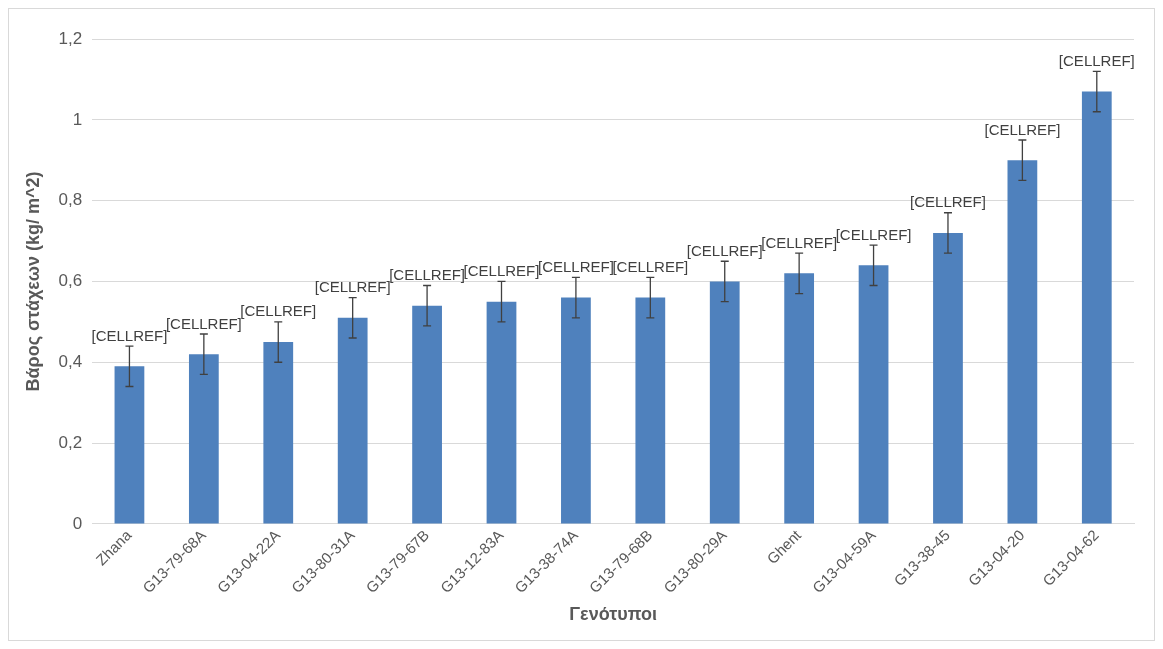 The image size is (1163, 649). Describe the element at coordinates (32, 281) in the screenshot. I see `y-axis-title: Βάρος στάχεων (kg/ m^2)` at that location.